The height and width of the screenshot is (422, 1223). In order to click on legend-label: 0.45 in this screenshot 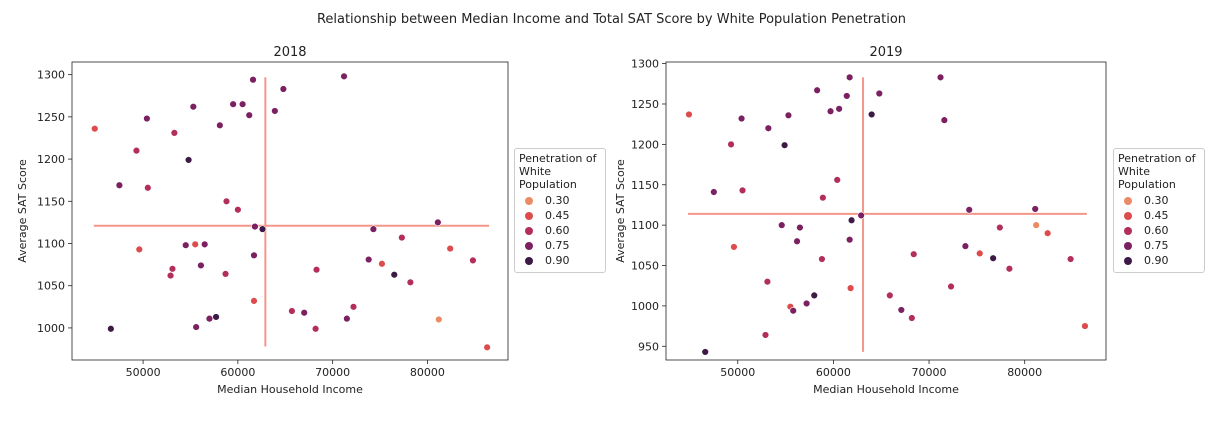, I will do `click(1156, 215)`.